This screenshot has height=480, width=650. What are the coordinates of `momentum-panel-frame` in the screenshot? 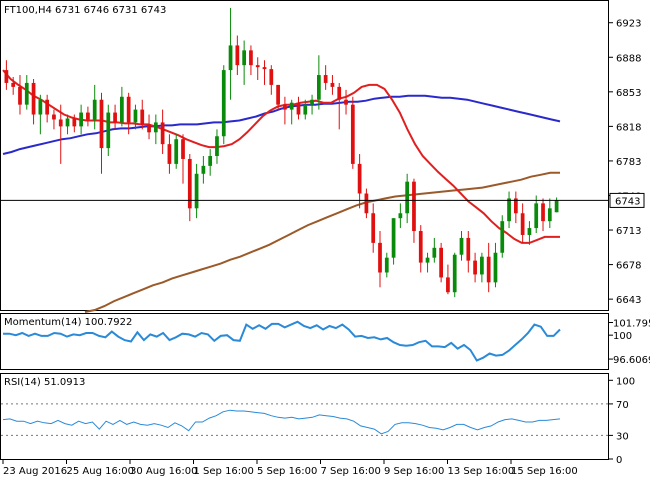 It's located at (304, 341).